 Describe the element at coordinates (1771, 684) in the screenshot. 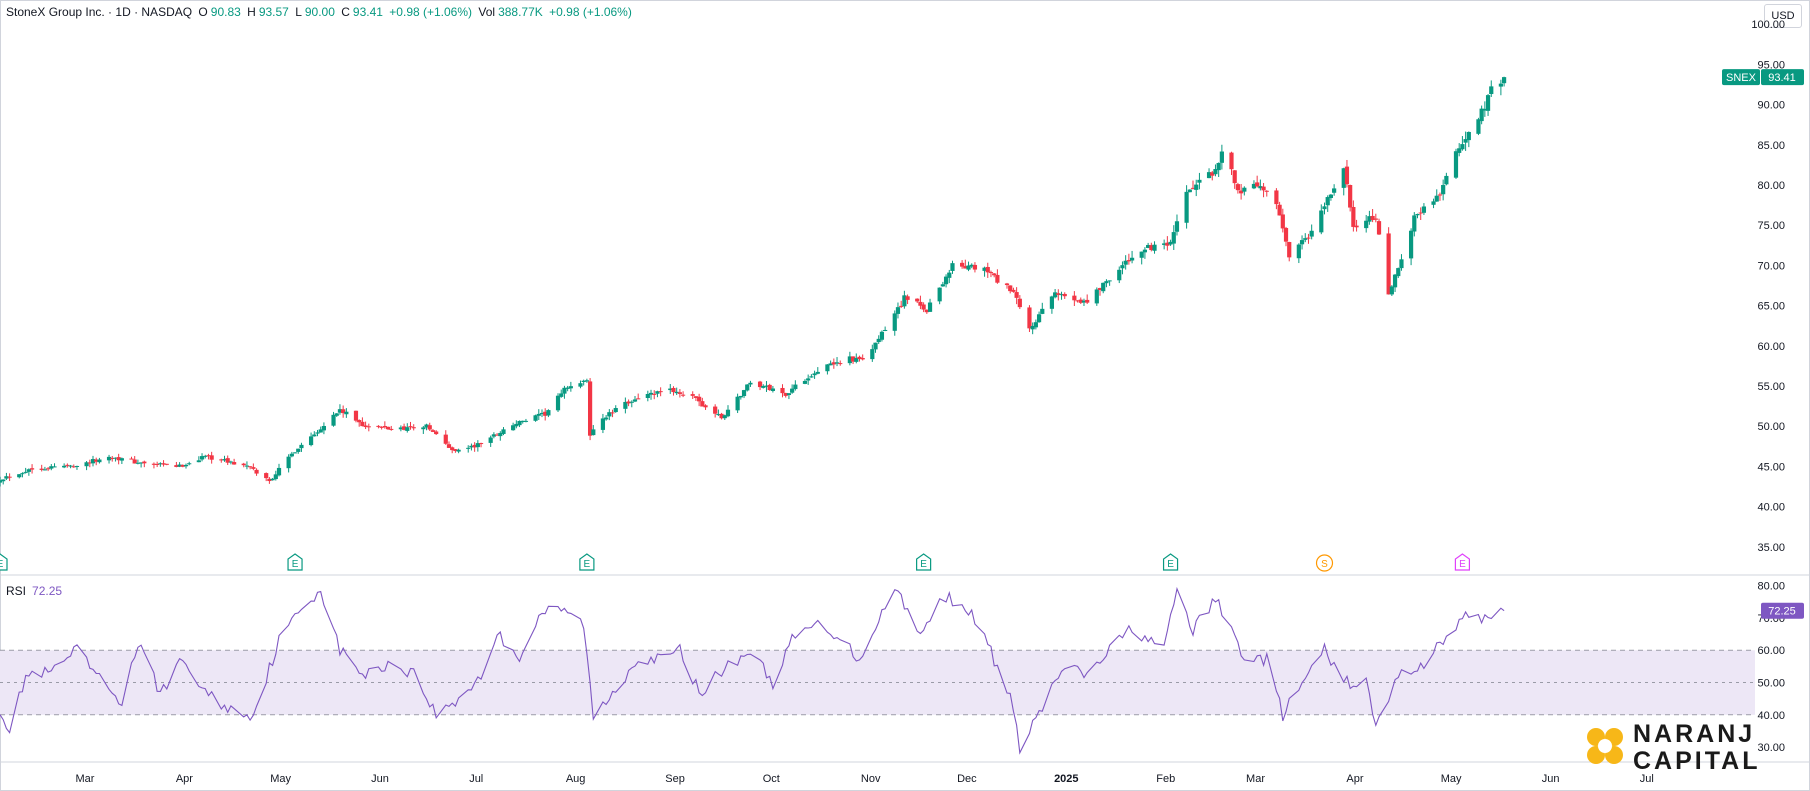

I see `rsi-axis-label: 50.00` at that location.